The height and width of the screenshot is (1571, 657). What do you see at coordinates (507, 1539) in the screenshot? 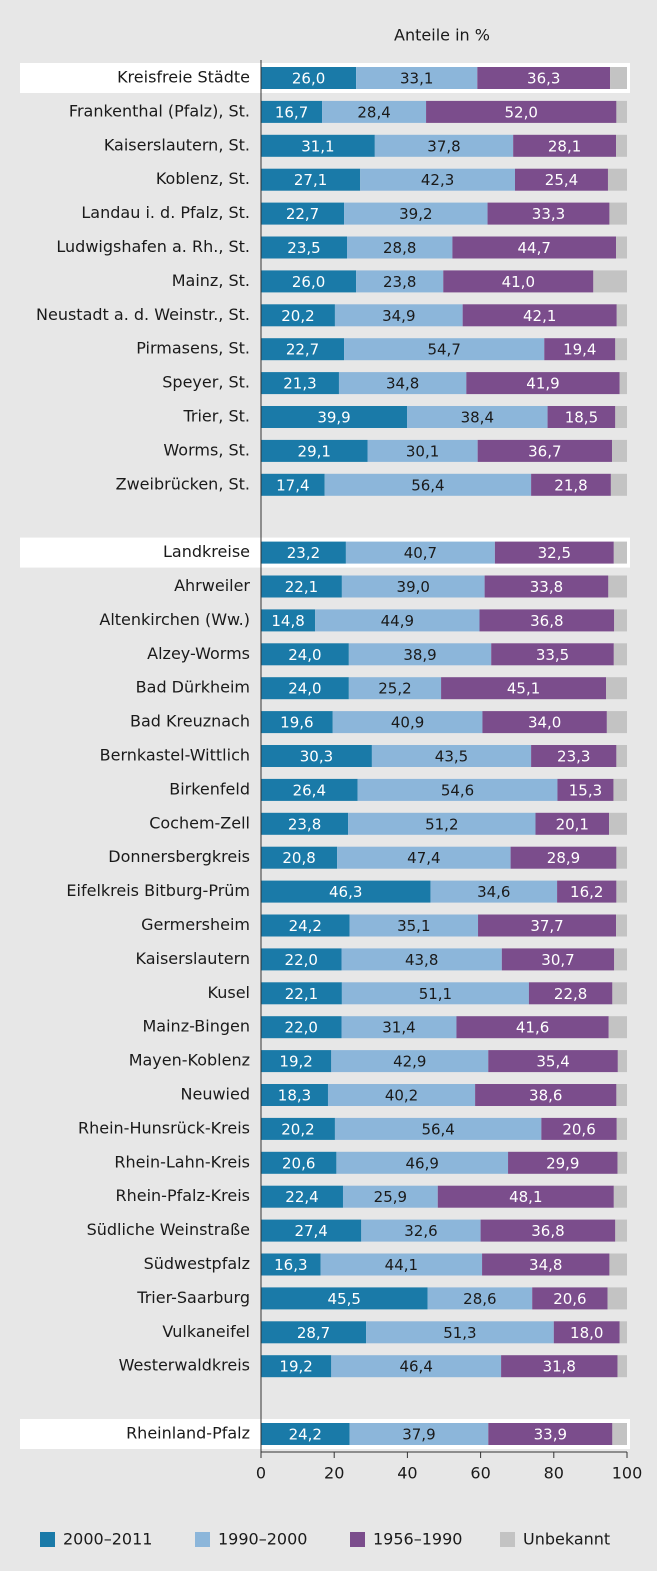
I see `legend-swatch` at bounding box center [507, 1539].